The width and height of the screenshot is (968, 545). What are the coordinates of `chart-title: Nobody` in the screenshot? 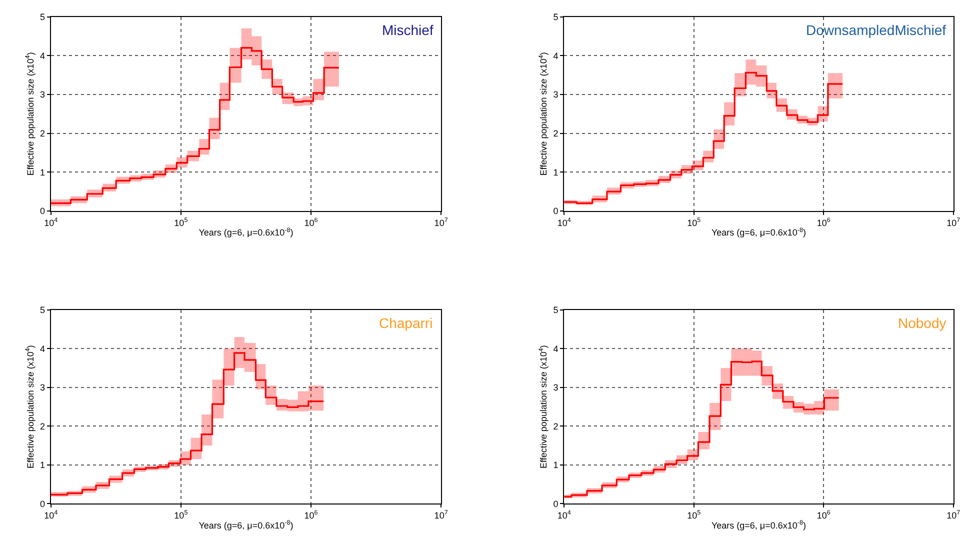 It's located at (922, 323).